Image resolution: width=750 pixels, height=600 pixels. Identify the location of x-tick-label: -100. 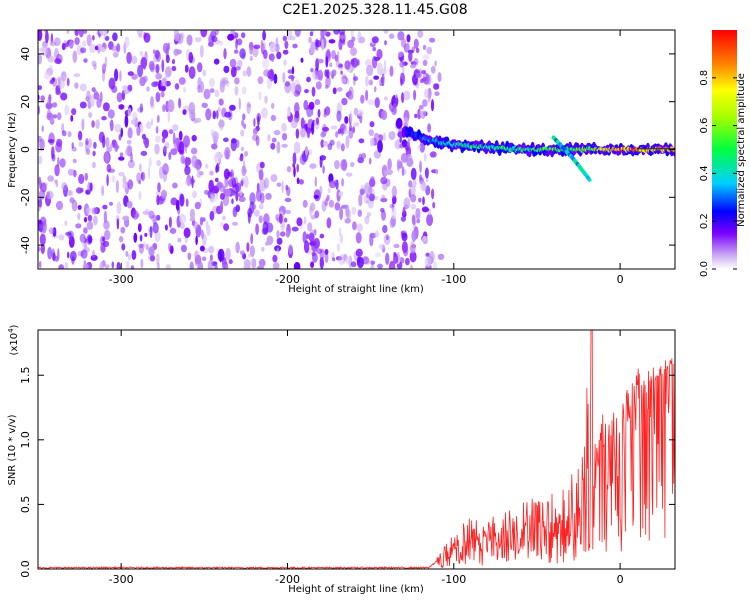
(453, 279).